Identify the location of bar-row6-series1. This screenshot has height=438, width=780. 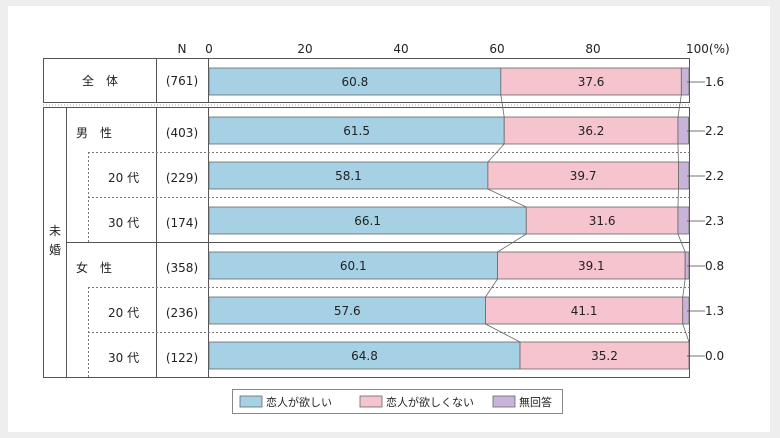
(604, 355).